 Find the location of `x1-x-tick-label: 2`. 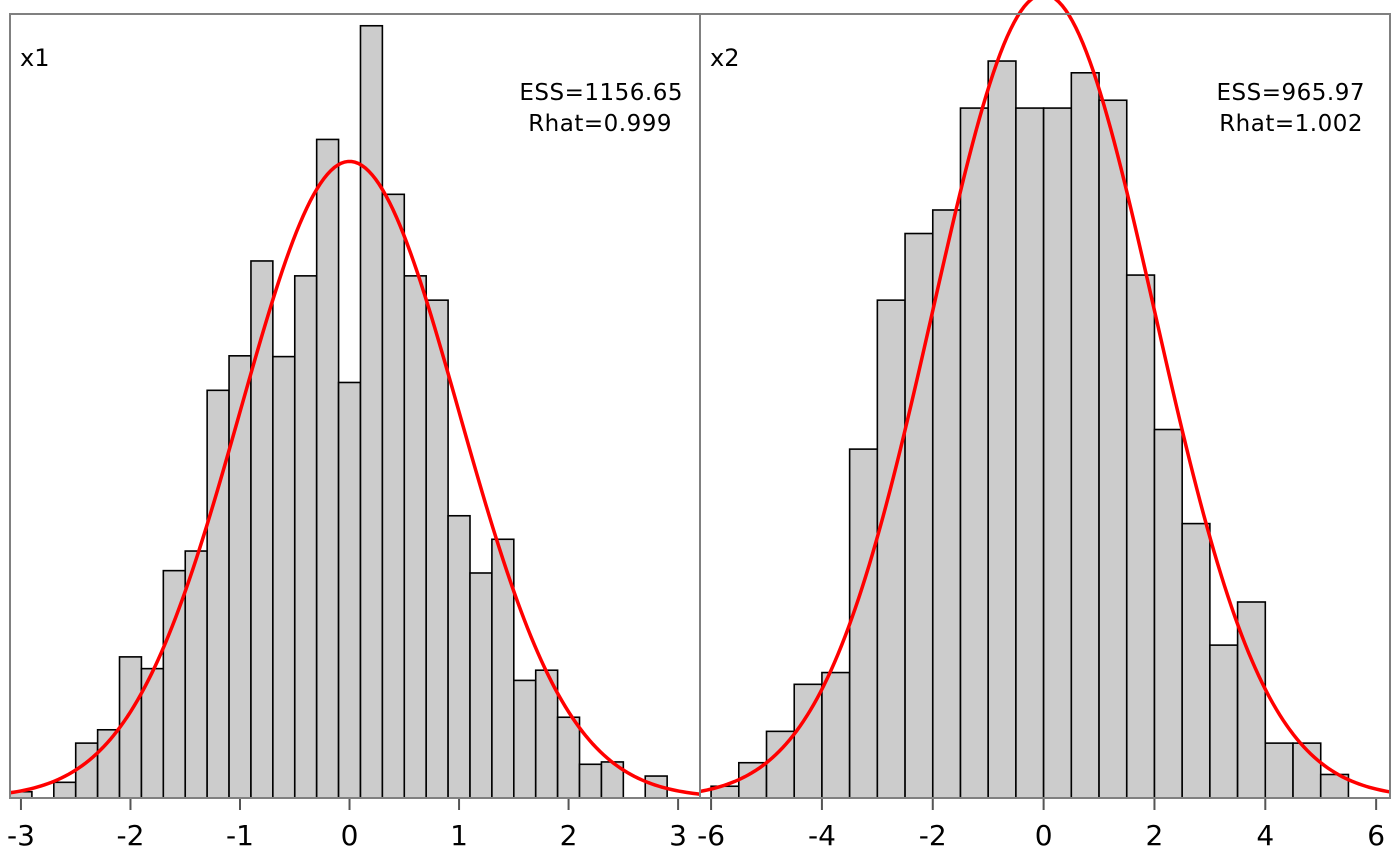

x1-x-tick-label: 2 is located at coordinates (569, 835).